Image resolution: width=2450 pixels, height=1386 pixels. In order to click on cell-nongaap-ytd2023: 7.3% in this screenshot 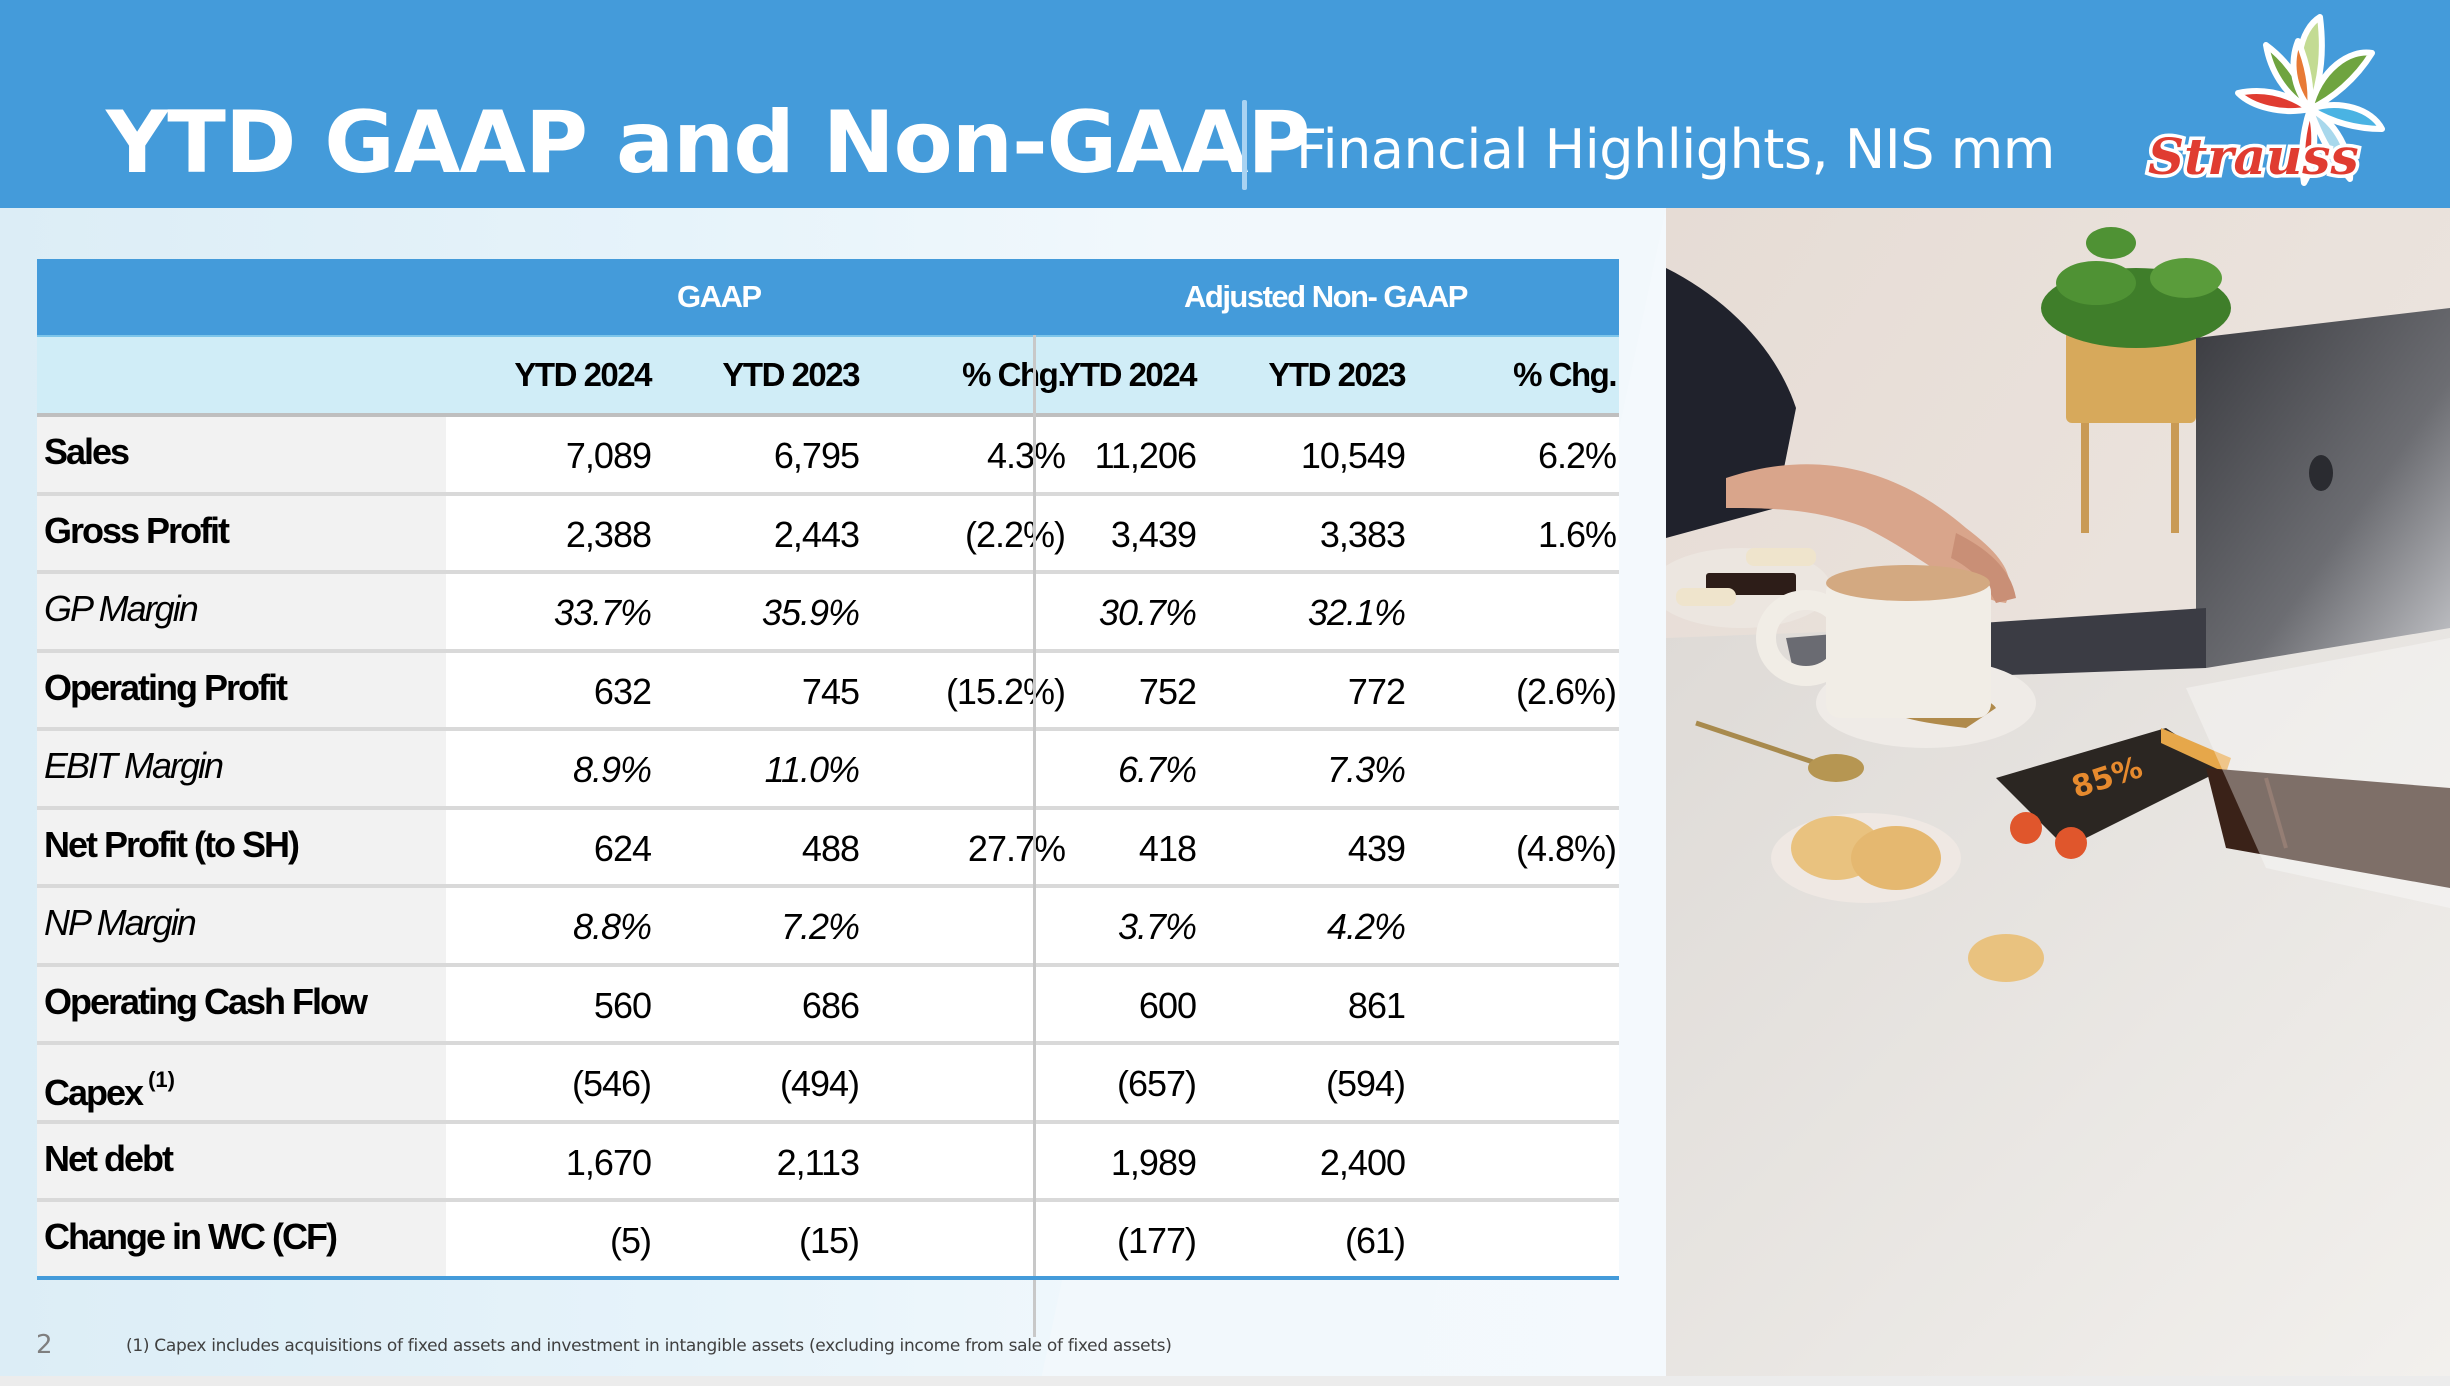, I will do `click(1366, 769)`.